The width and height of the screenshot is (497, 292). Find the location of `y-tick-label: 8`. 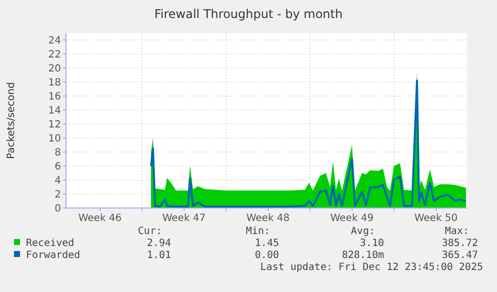

y-tick-label: 8 is located at coordinates (57, 153).